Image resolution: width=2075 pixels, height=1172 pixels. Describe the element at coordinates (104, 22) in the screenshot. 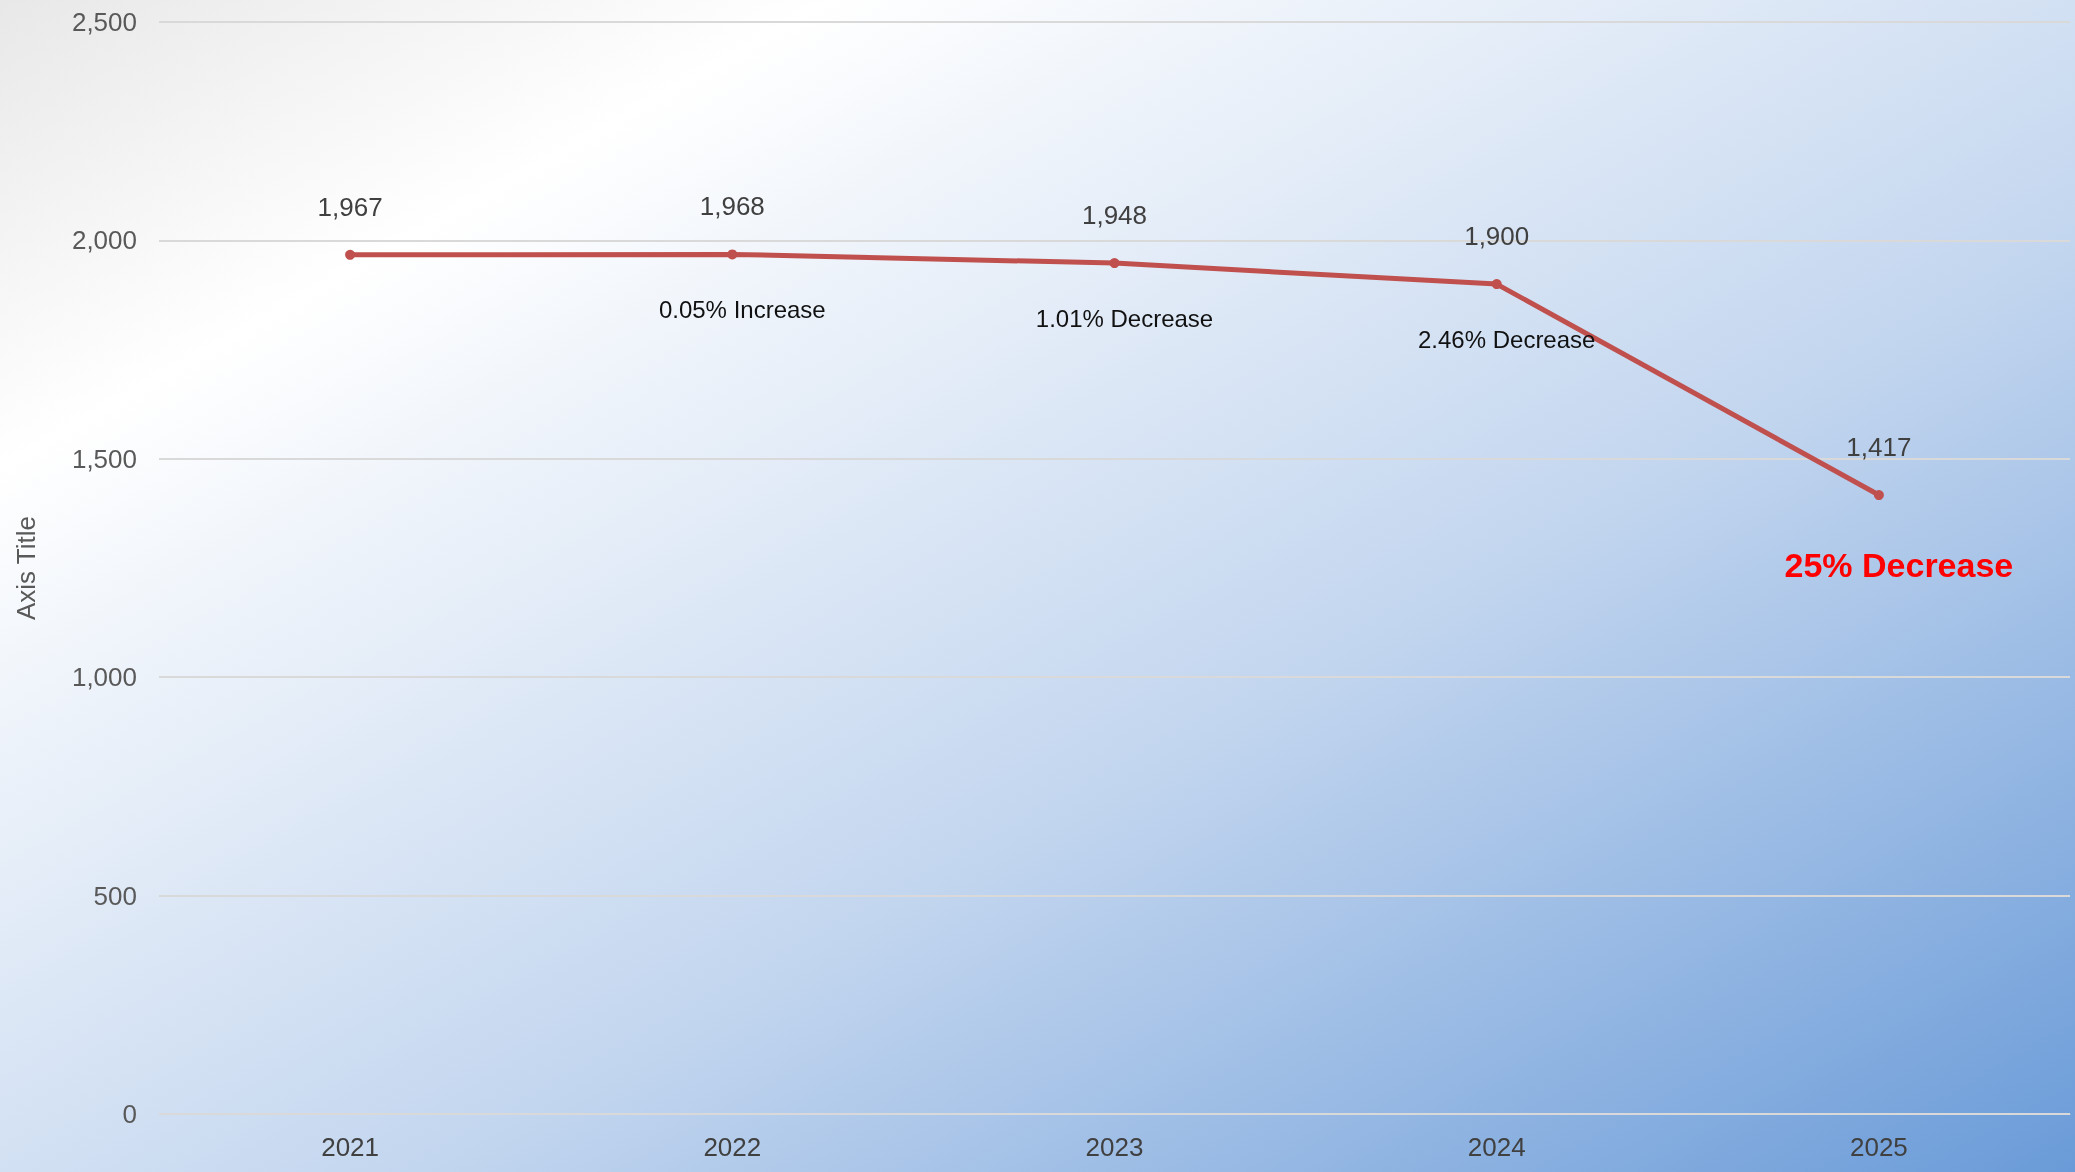

I see `y-tick-label: 2,500` at that location.